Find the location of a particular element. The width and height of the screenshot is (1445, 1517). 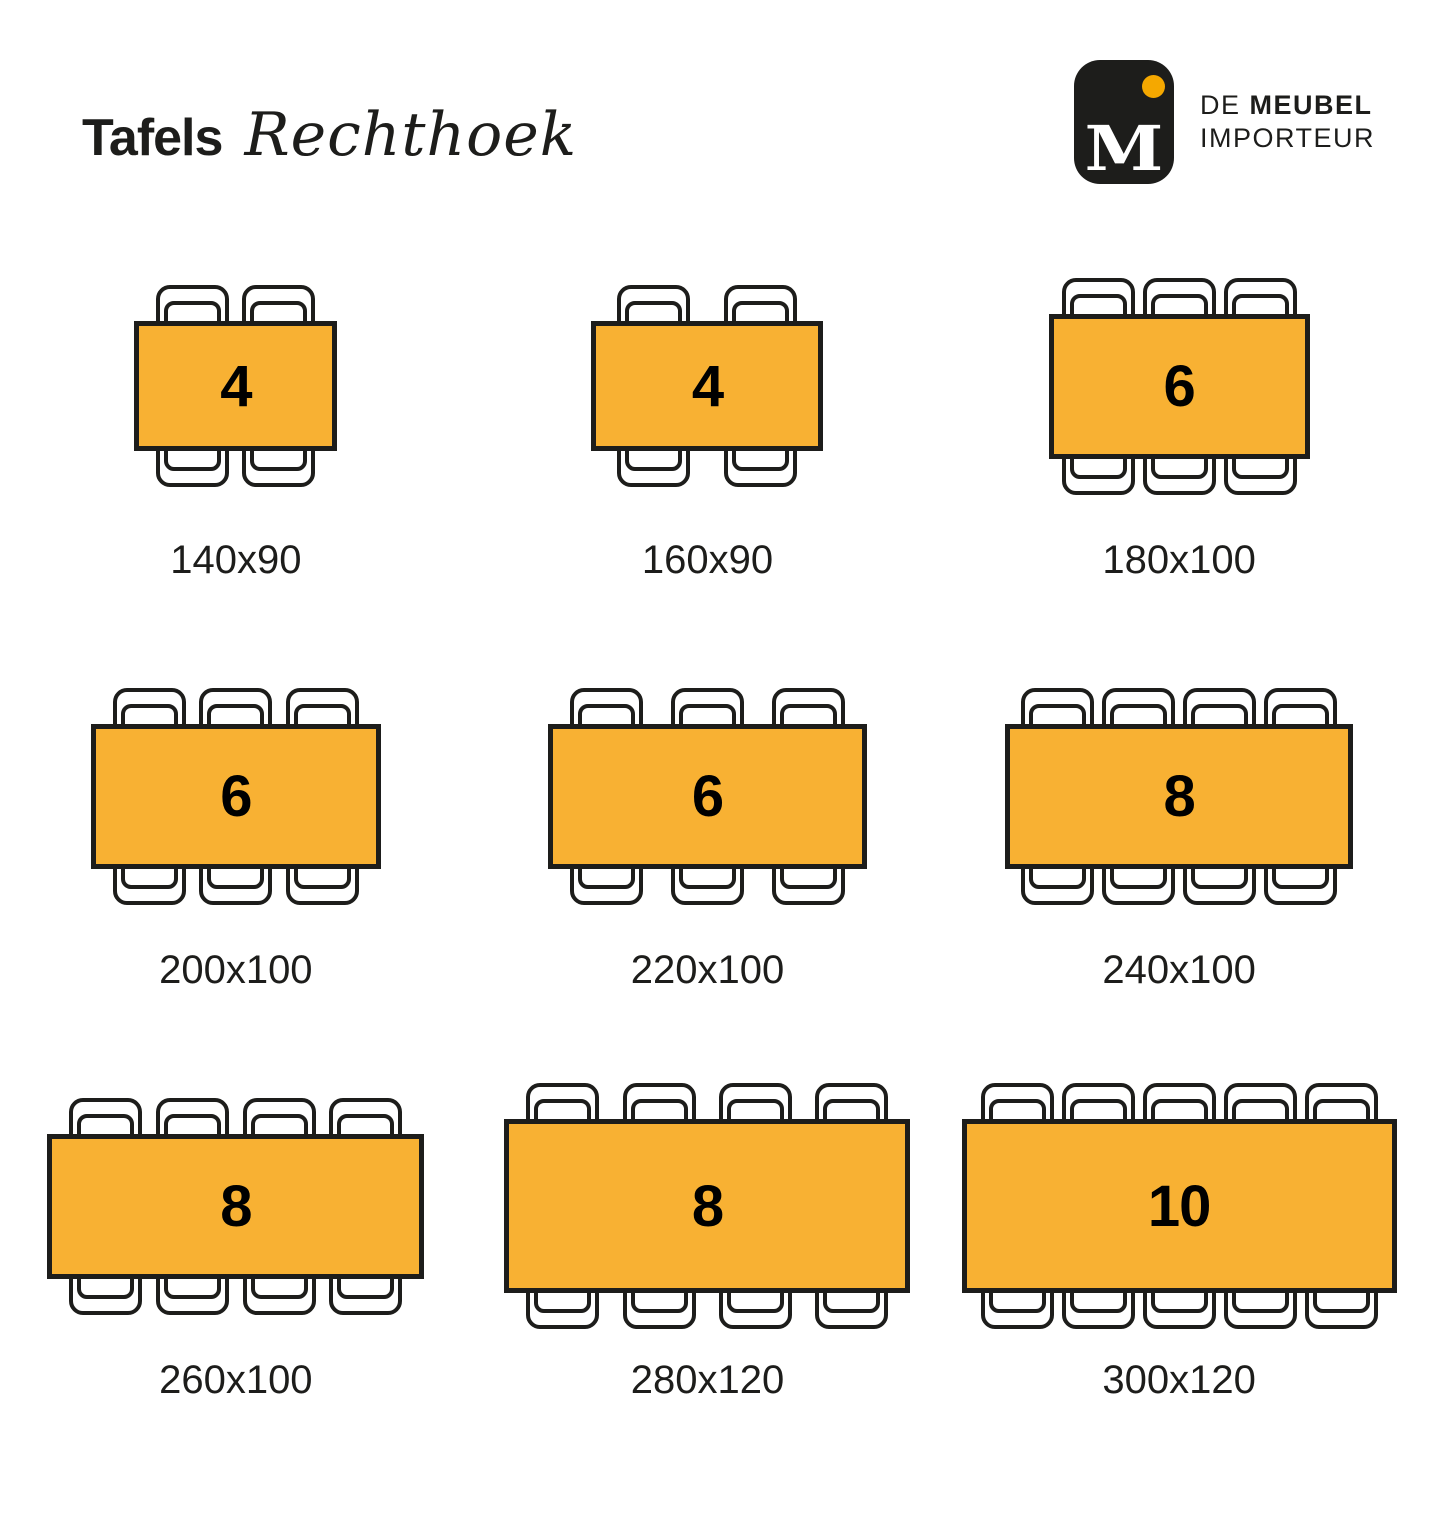

table-figure: 6 200x100 is located at coordinates (236, 865).